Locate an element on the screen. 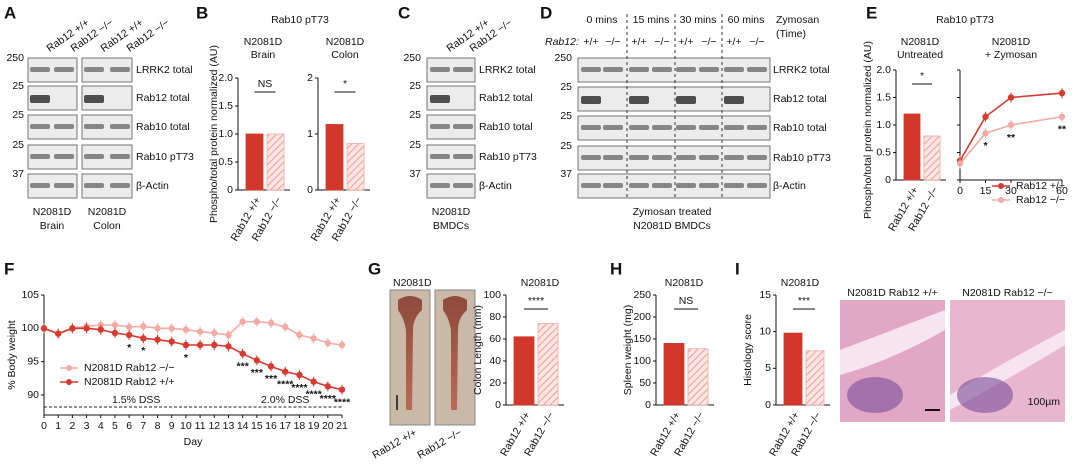 The height and width of the screenshot is (469, 1080). time-label: 15 mins is located at coordinates (651, 20).